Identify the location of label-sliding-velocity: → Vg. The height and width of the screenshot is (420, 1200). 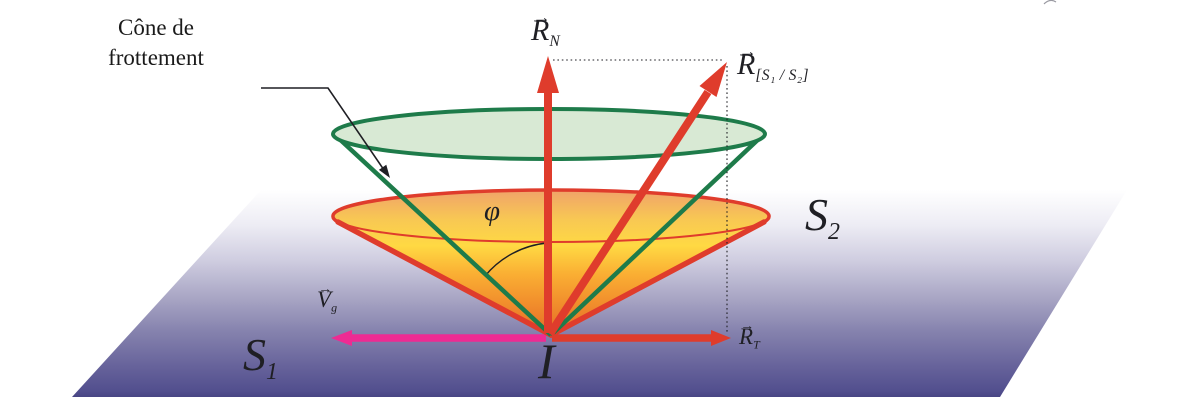
(327, 298).